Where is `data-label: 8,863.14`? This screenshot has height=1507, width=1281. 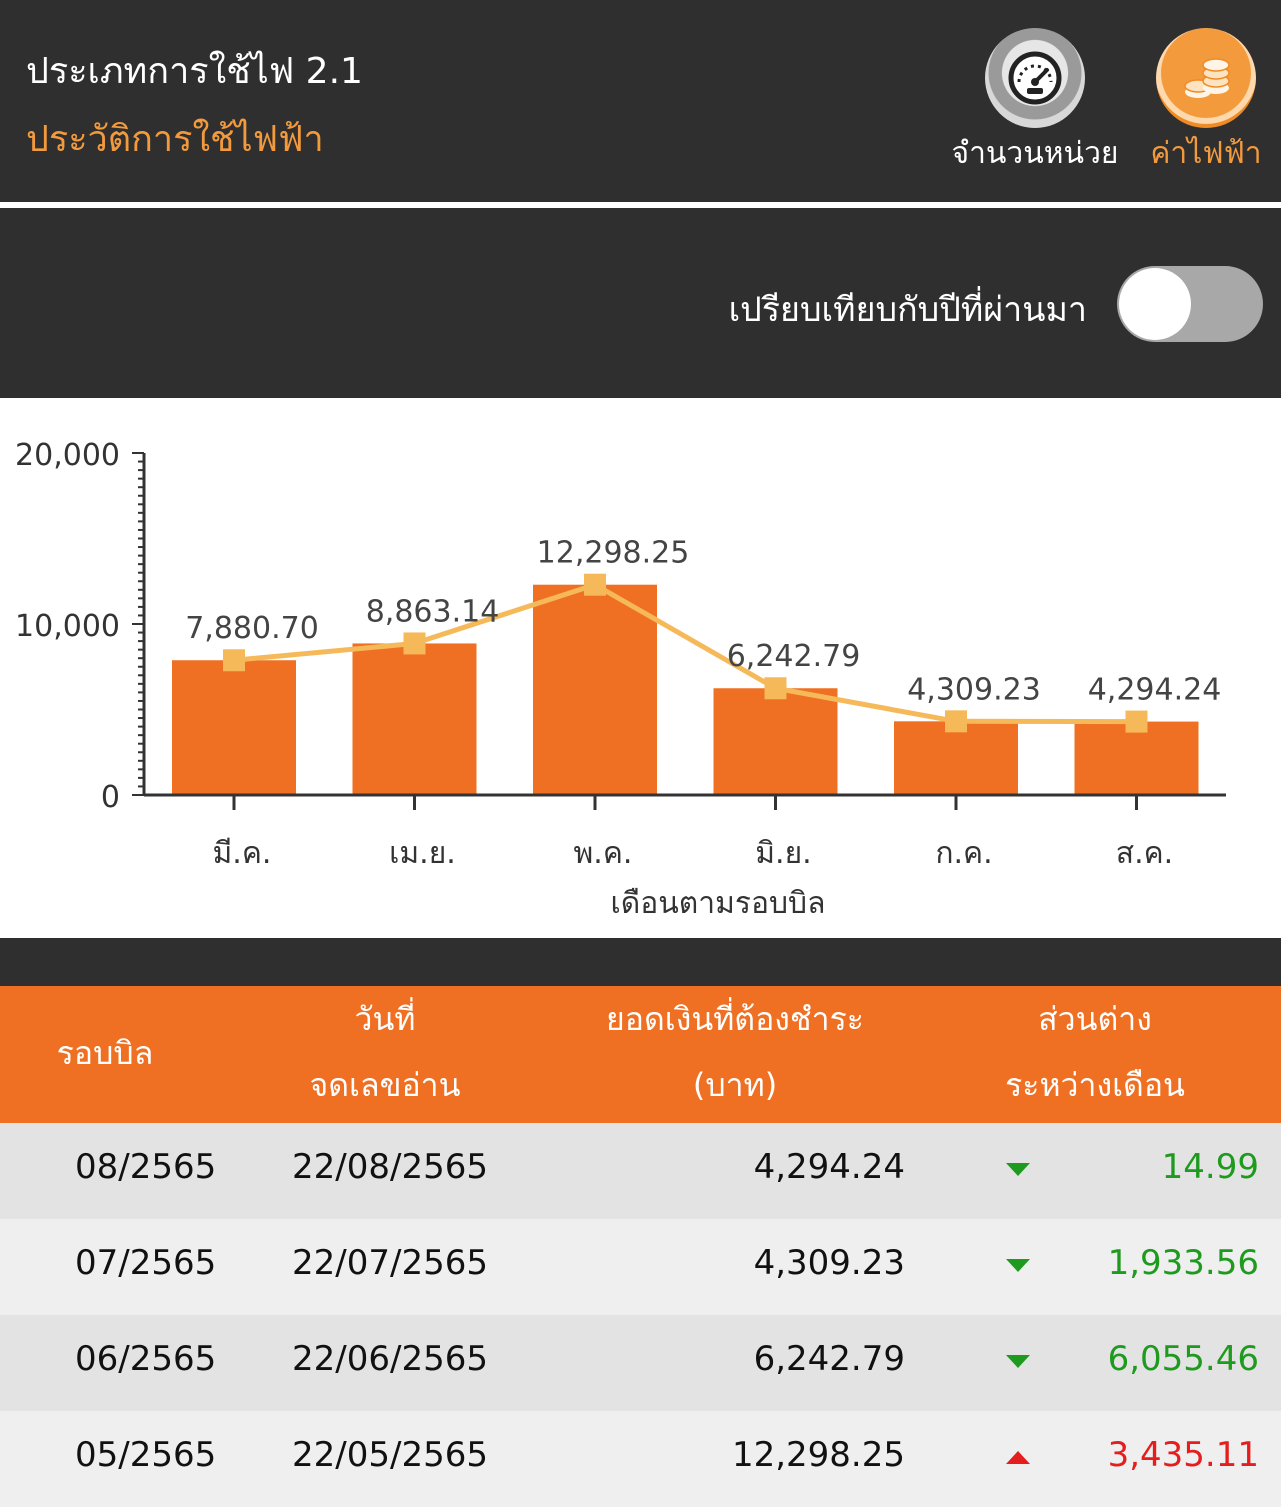 data-label: 8,863.14 is located at coordinates (433, 611).